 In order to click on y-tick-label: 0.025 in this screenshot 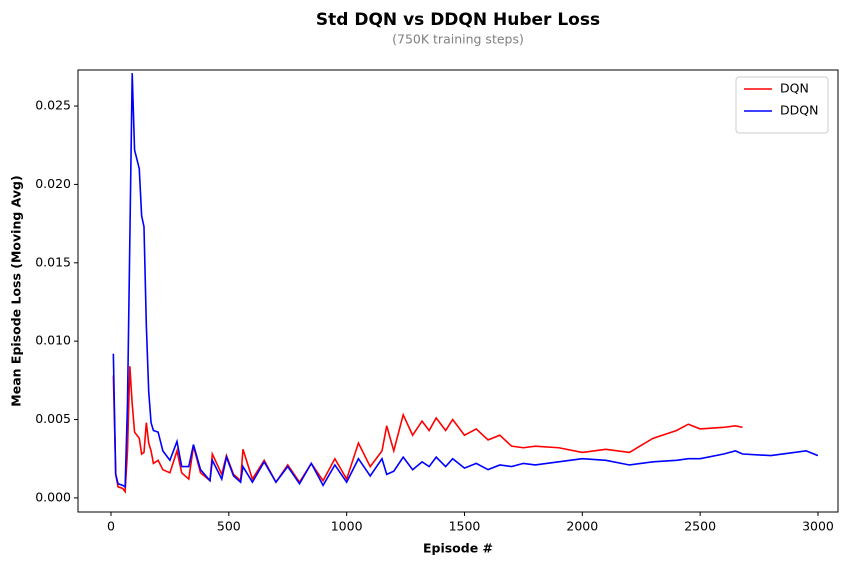, I will do `click(53, 105)`.